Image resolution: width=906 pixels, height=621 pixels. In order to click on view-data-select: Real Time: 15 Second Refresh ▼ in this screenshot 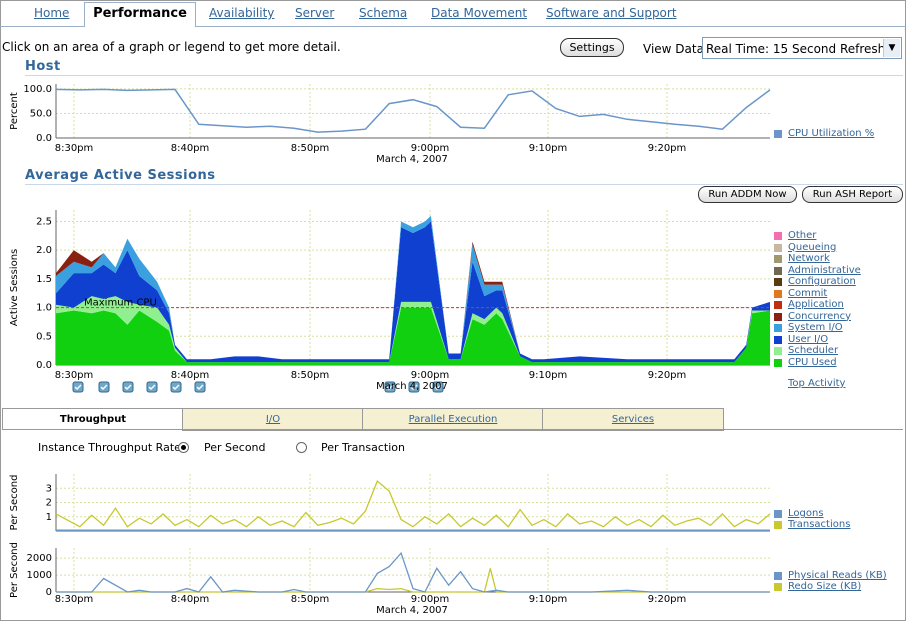, I will do `click(802, 48)`.